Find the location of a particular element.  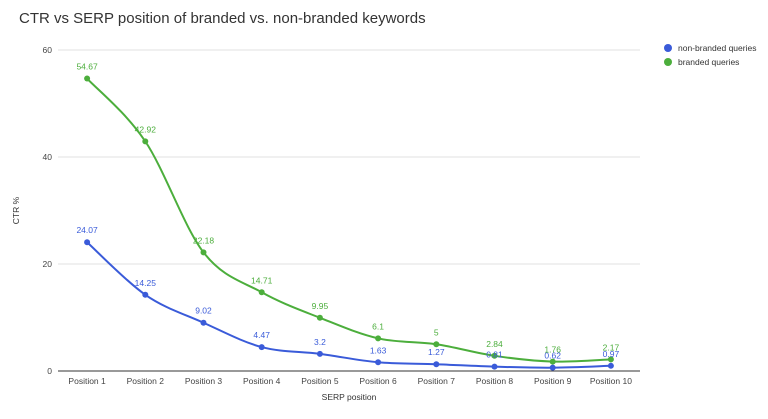

x-tick-label: Position 8 is located at coordinates (495, 381).